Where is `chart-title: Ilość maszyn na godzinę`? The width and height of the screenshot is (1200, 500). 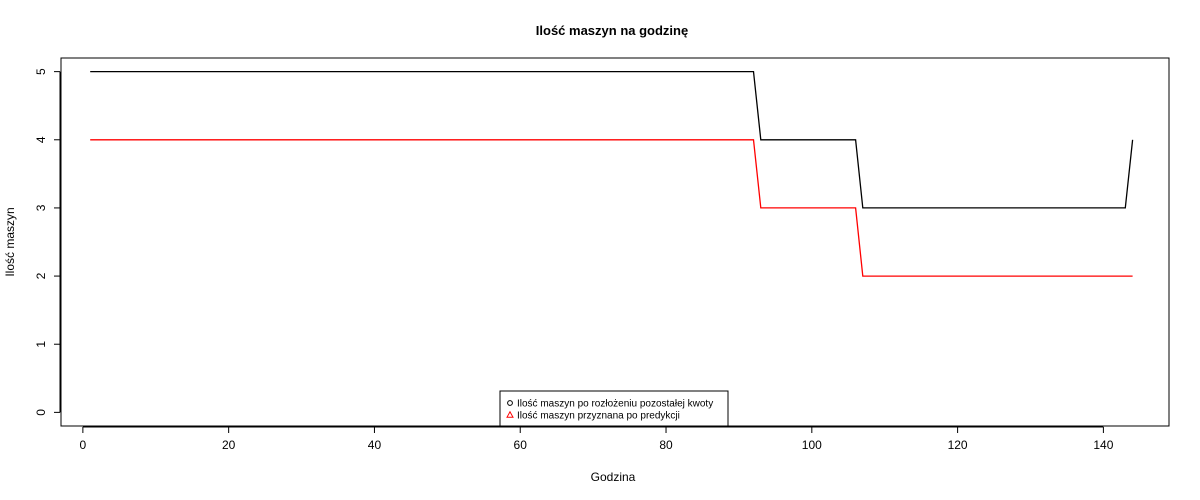 chart-title: Ilość maszyn na godzinę is located at coordinates (612, 30).